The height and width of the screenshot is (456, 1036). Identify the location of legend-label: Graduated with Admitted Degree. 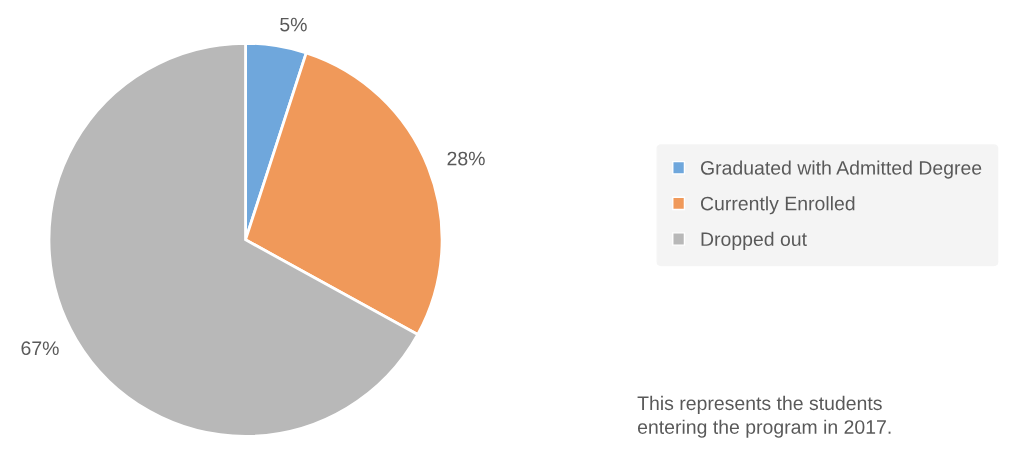
(841, 169).